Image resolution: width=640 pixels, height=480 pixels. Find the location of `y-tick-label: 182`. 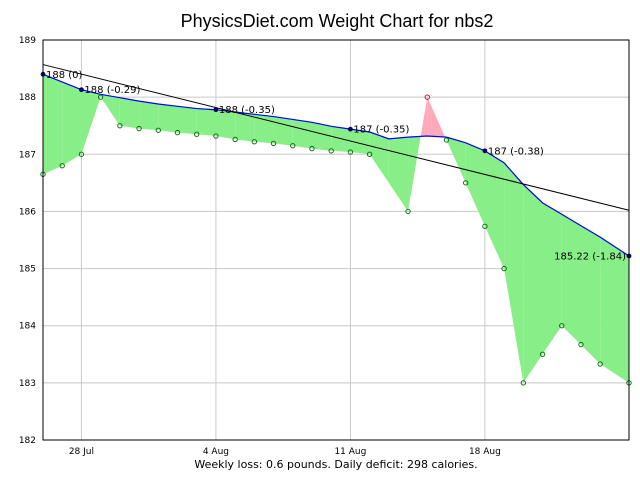

y-tick-label: 182 is located at coordinates (27, 441).